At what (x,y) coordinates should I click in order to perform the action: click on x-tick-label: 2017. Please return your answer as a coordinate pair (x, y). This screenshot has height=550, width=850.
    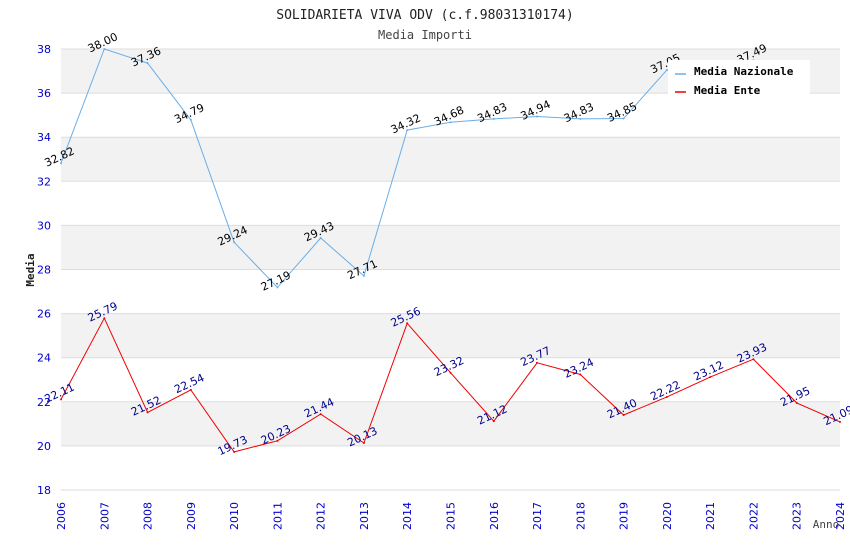
    Looking at the image, I should click on (537, 516).